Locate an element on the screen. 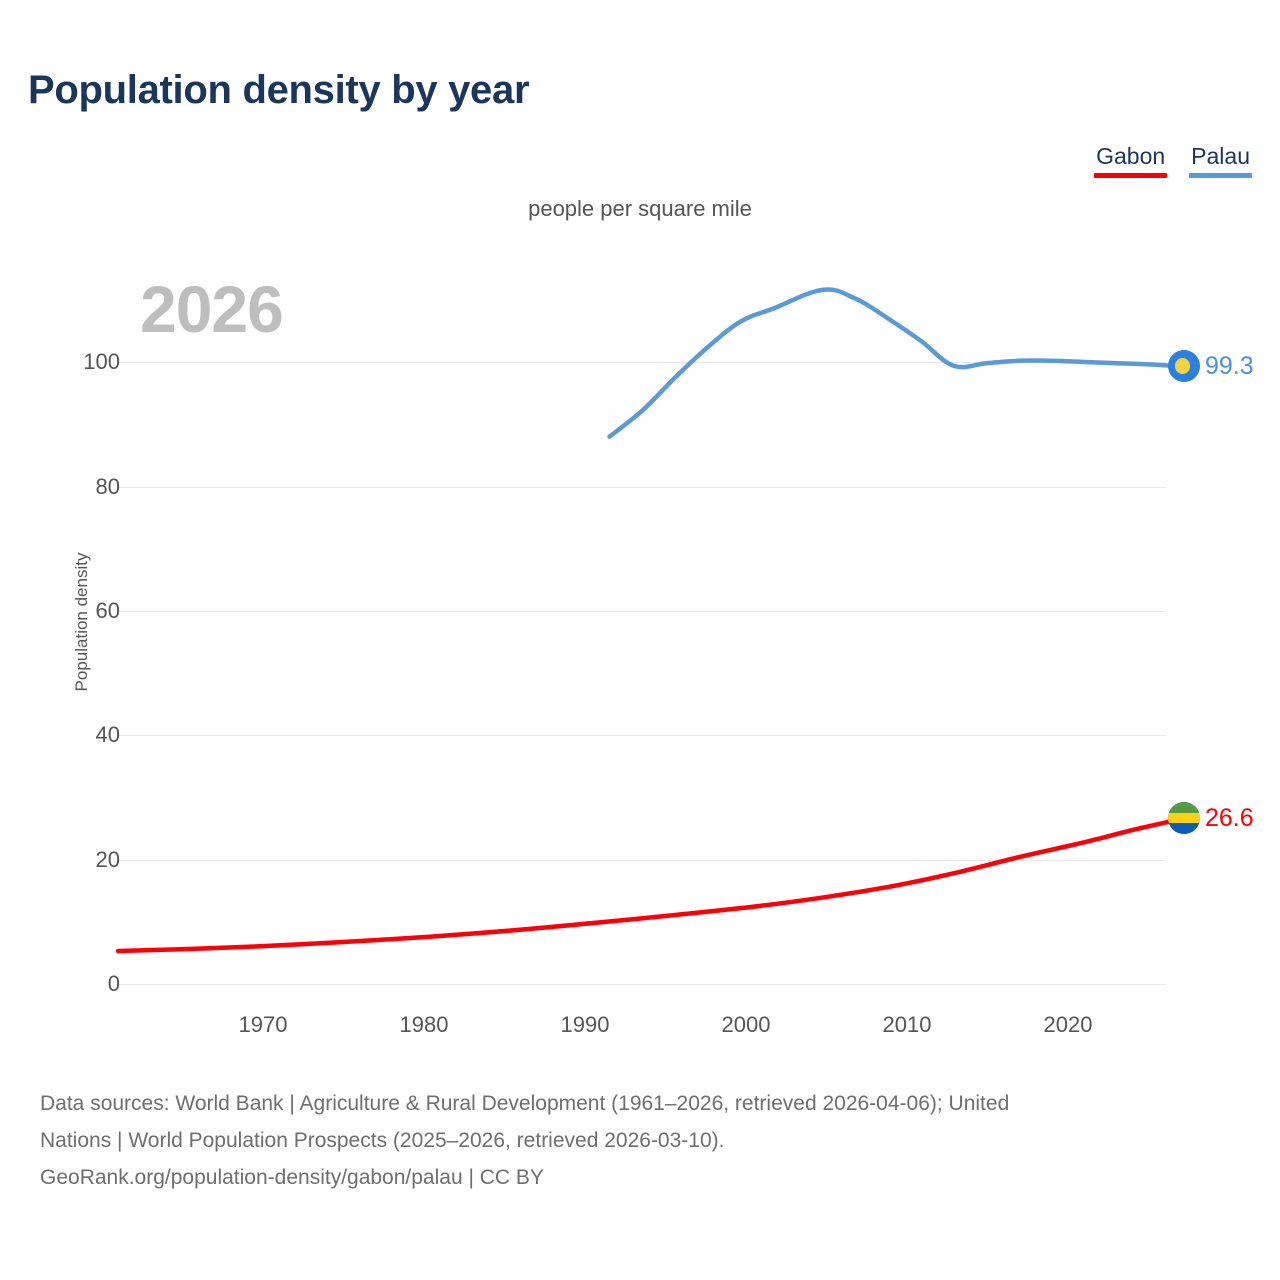  legend-item-gabon: Gabon is located at coordinates (1131, 160).